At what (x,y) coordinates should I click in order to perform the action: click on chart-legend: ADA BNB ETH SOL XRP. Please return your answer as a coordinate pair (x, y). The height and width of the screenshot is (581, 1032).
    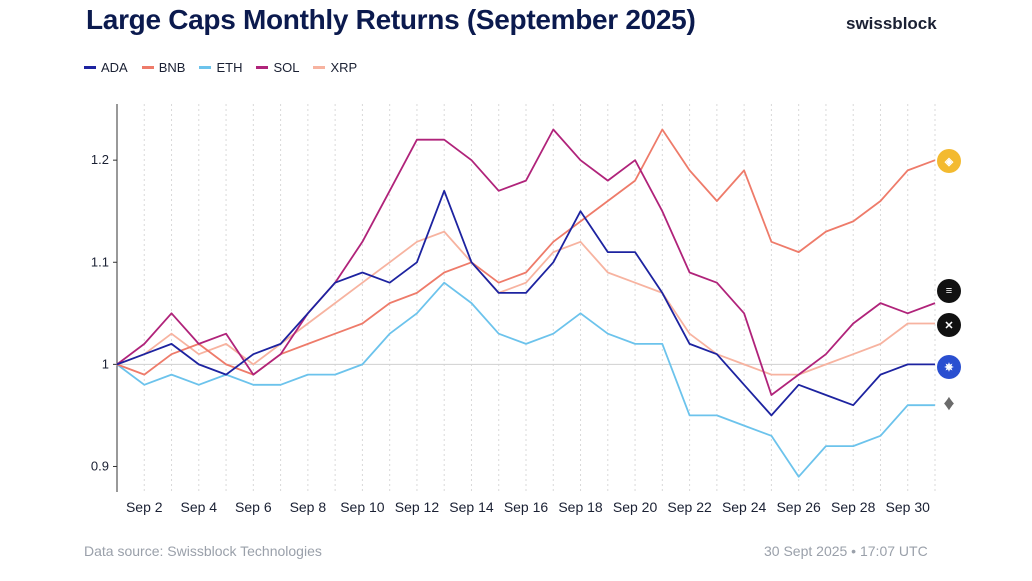
    Looking at the image, I should click on (220, 67).